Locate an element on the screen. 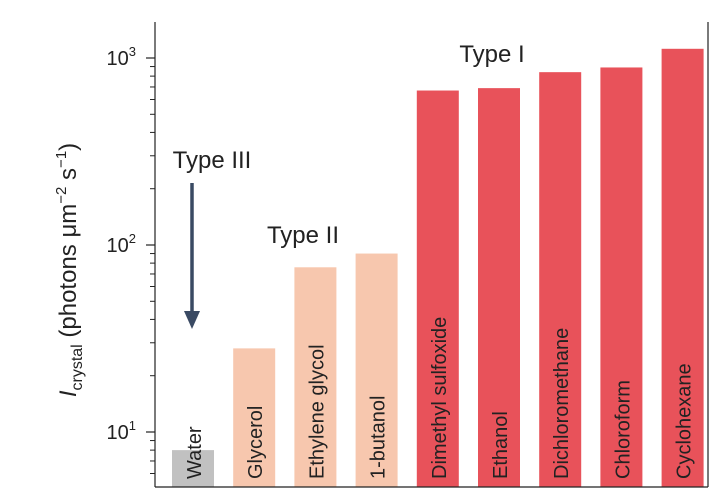 The width and height of the screenshot is (724, 495). y-axis-label: Icrystal (photons μm−2 s−1) is located at coordinates (69, 270).